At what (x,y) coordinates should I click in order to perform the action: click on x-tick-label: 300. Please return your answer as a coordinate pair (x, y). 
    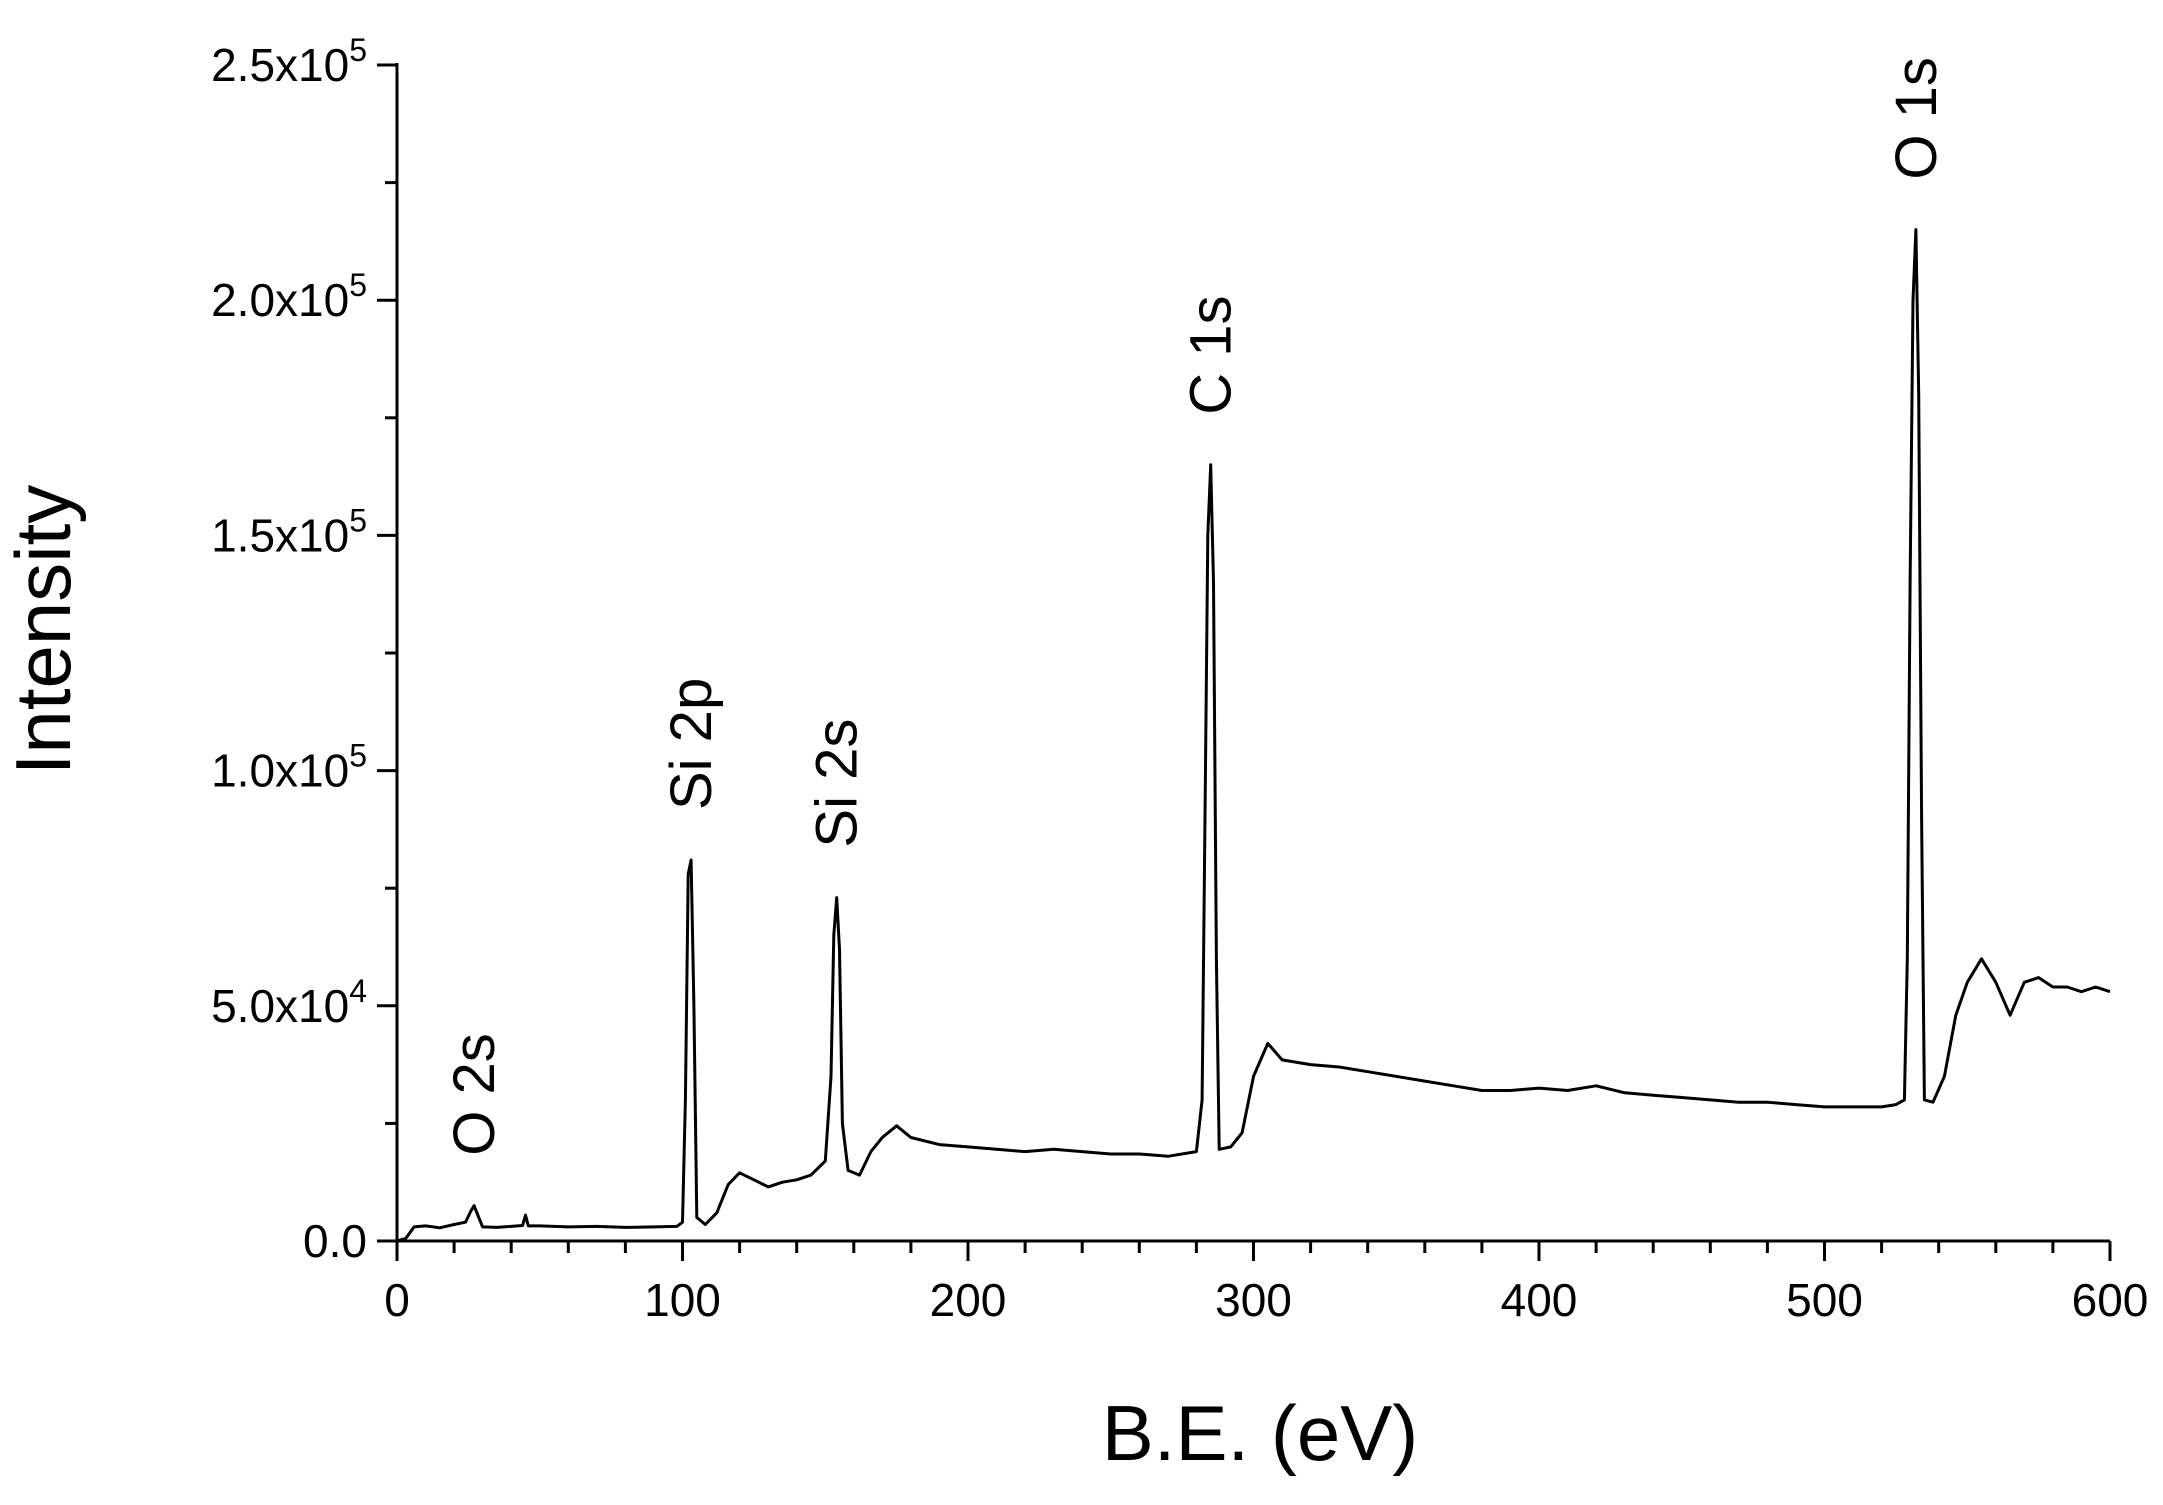
    Looking at the image, I should click on (1253, 1300).